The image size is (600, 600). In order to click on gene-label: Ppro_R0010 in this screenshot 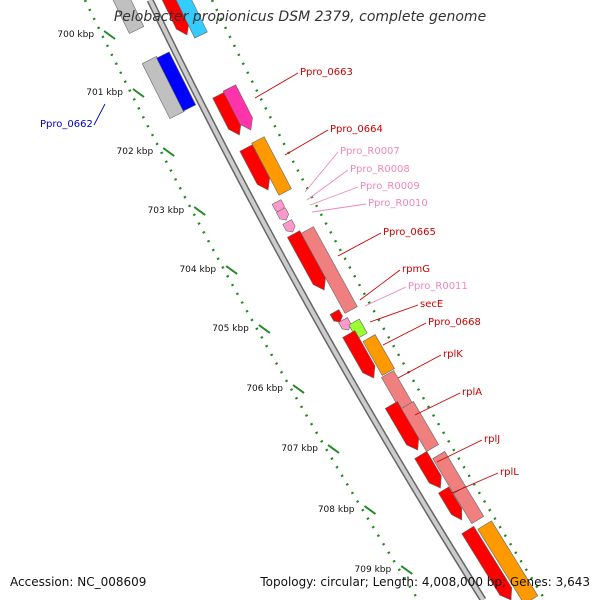, I will do `click(398, 203)`.